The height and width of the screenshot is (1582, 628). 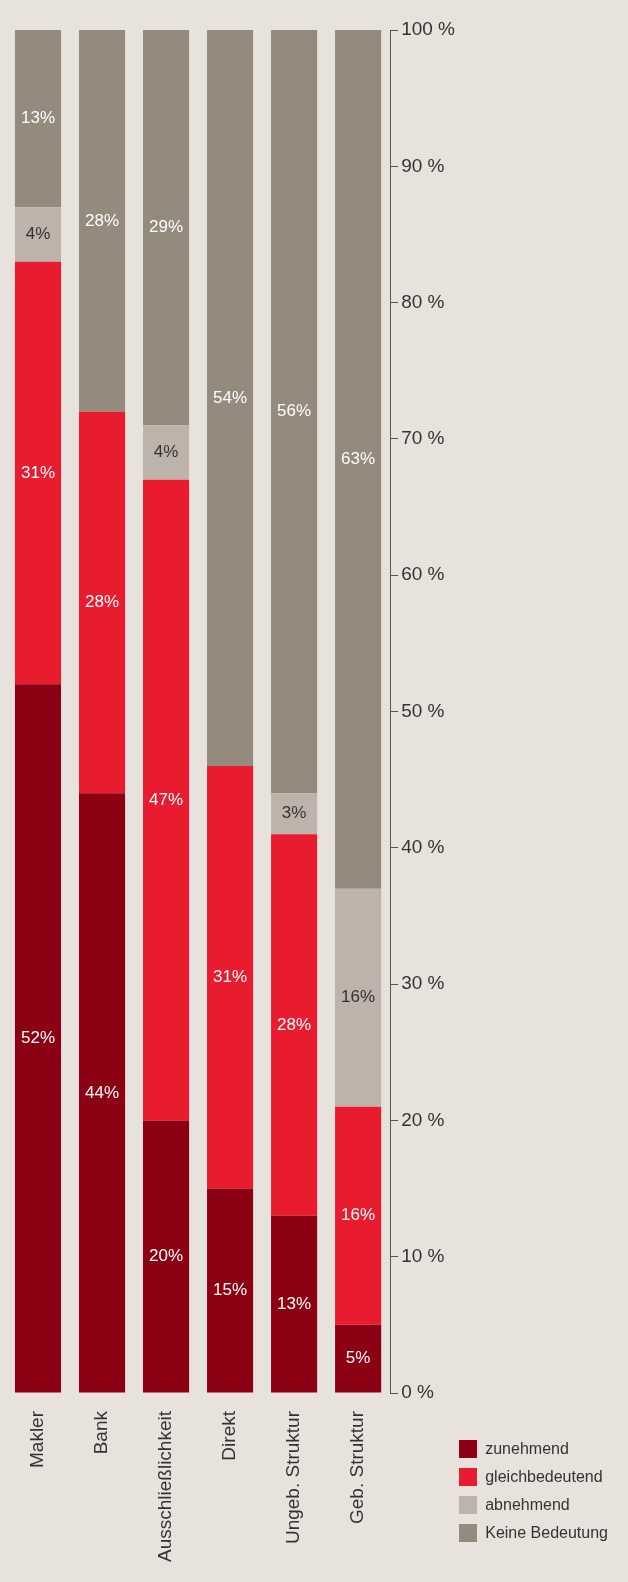 What do you see at coordinates (101, 1432) in the screenshot?
I see `x-tick-label: Bank` at bounding box center [101, 1432].